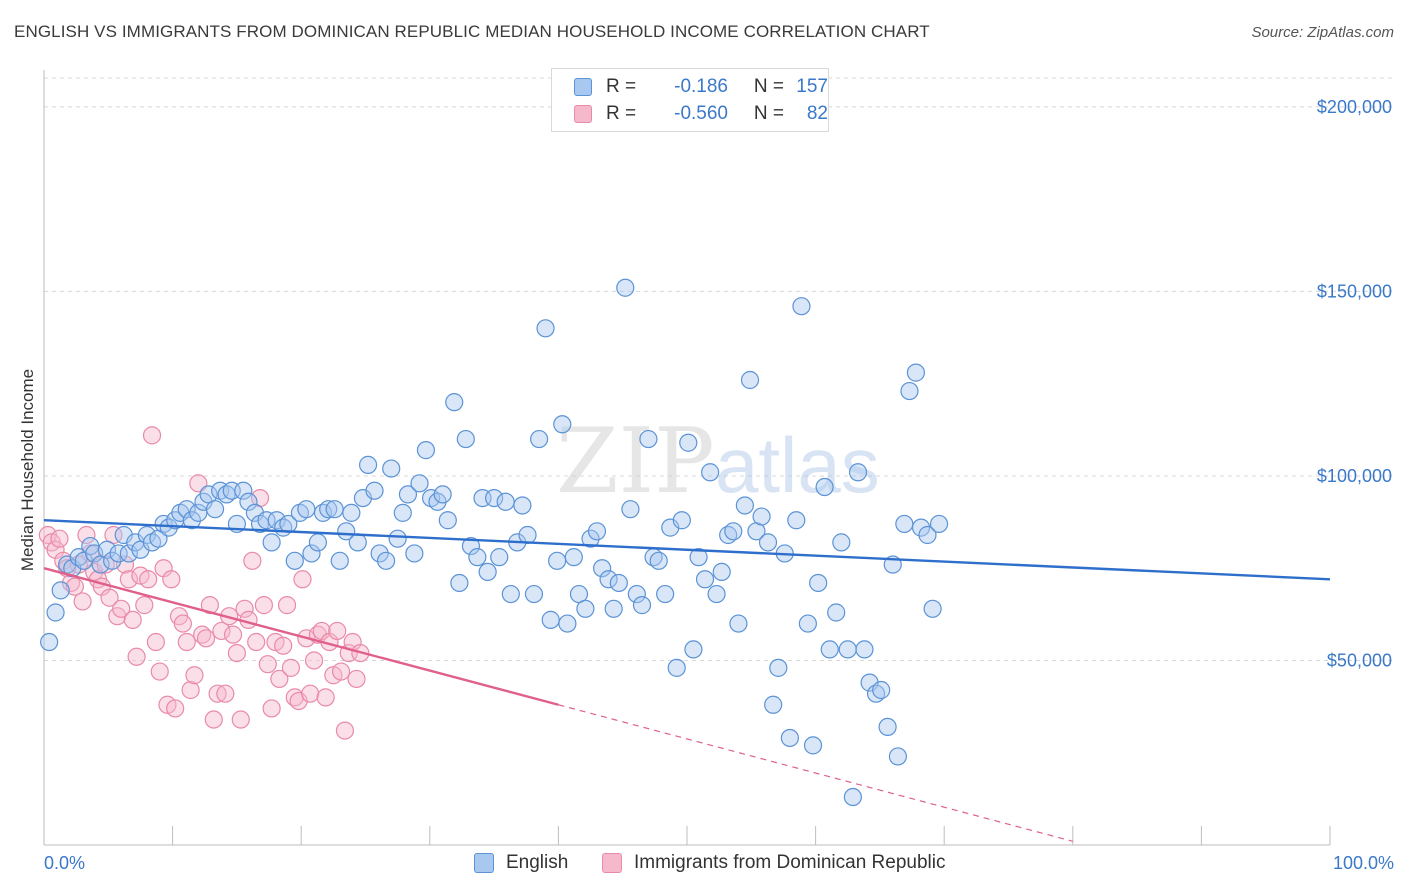 The width and height of the screenshot is (1406, 892). What do you see at coordinates (687, 550) in the screenshot?
I see `english-trend-line` at bounding box center [687, 550].